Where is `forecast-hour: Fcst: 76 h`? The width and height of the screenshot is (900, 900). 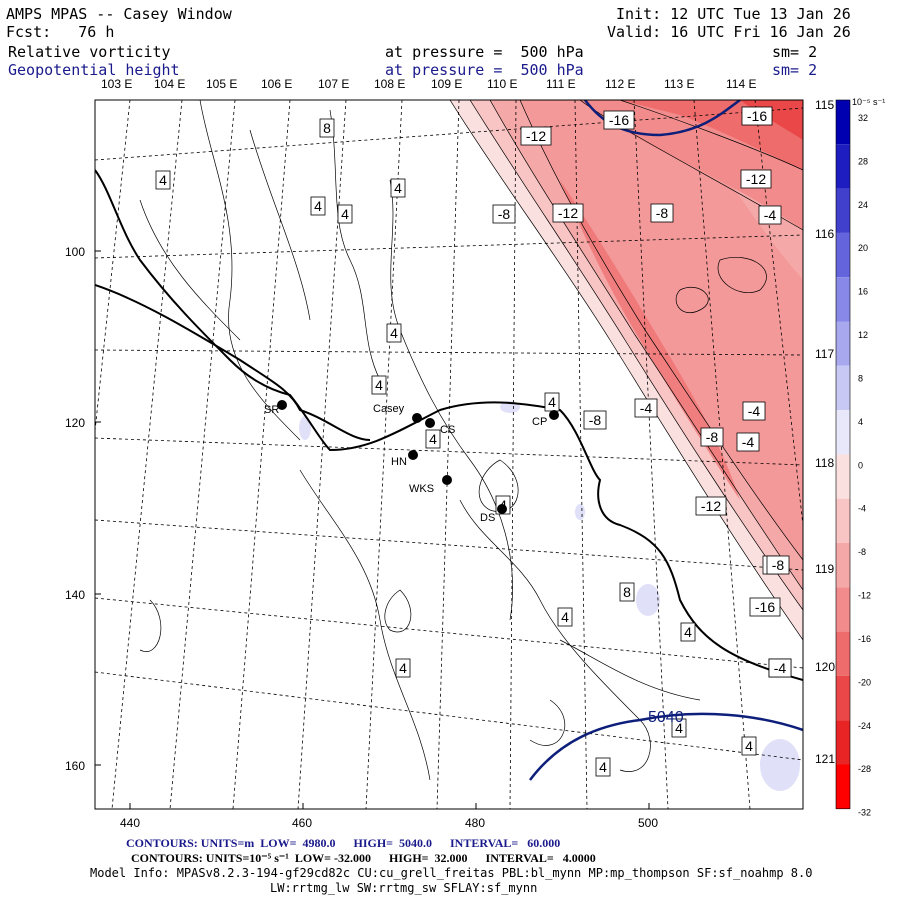
forecast-hour: Fcst: 76 h is located at coordinates (60, 32).